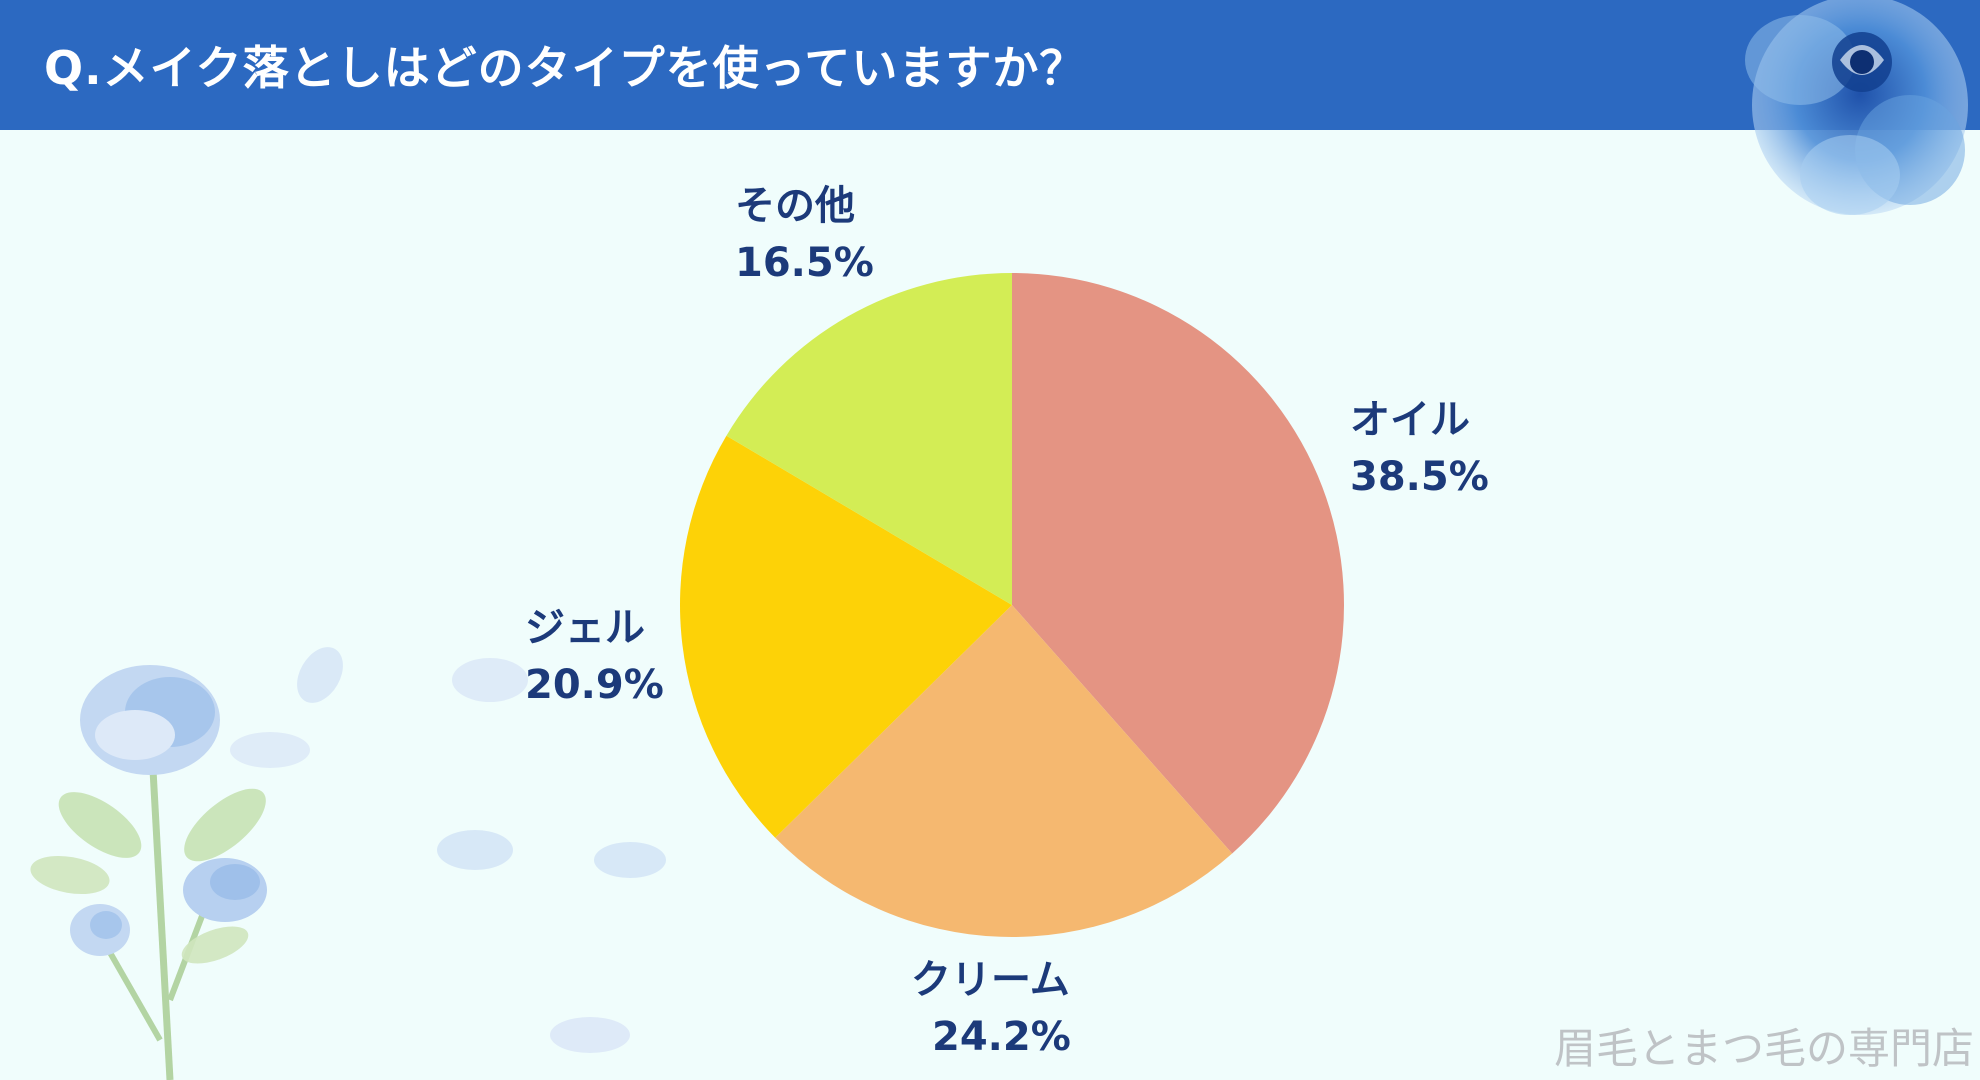  Describe the element at coordinates (795, 206) in the screenshot. I see `slice-category-other: その他` at that location.